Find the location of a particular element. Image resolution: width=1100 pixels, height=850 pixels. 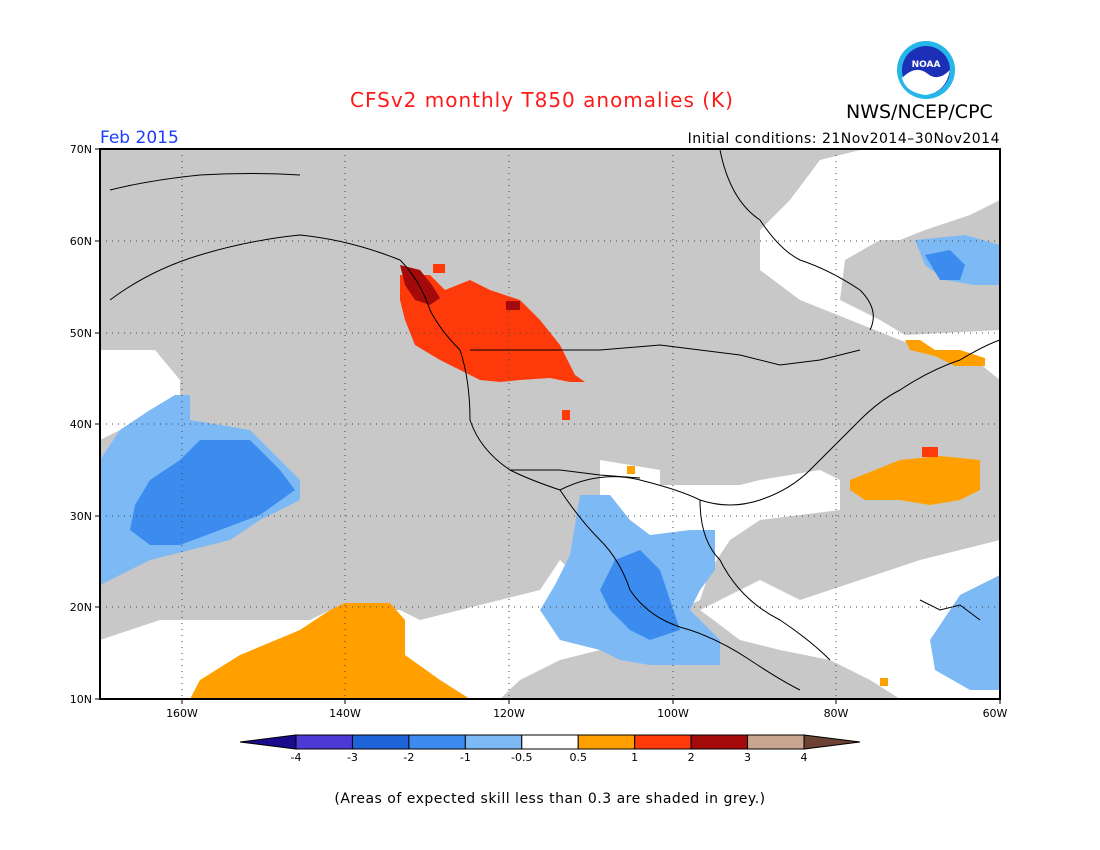

blue-npac is located at coordinates (212, 492).